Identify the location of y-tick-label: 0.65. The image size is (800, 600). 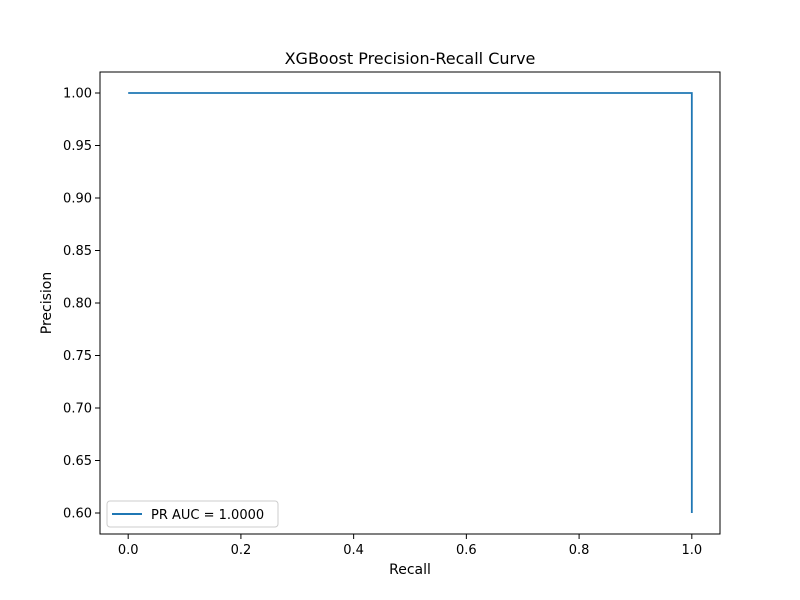
(77, 461).